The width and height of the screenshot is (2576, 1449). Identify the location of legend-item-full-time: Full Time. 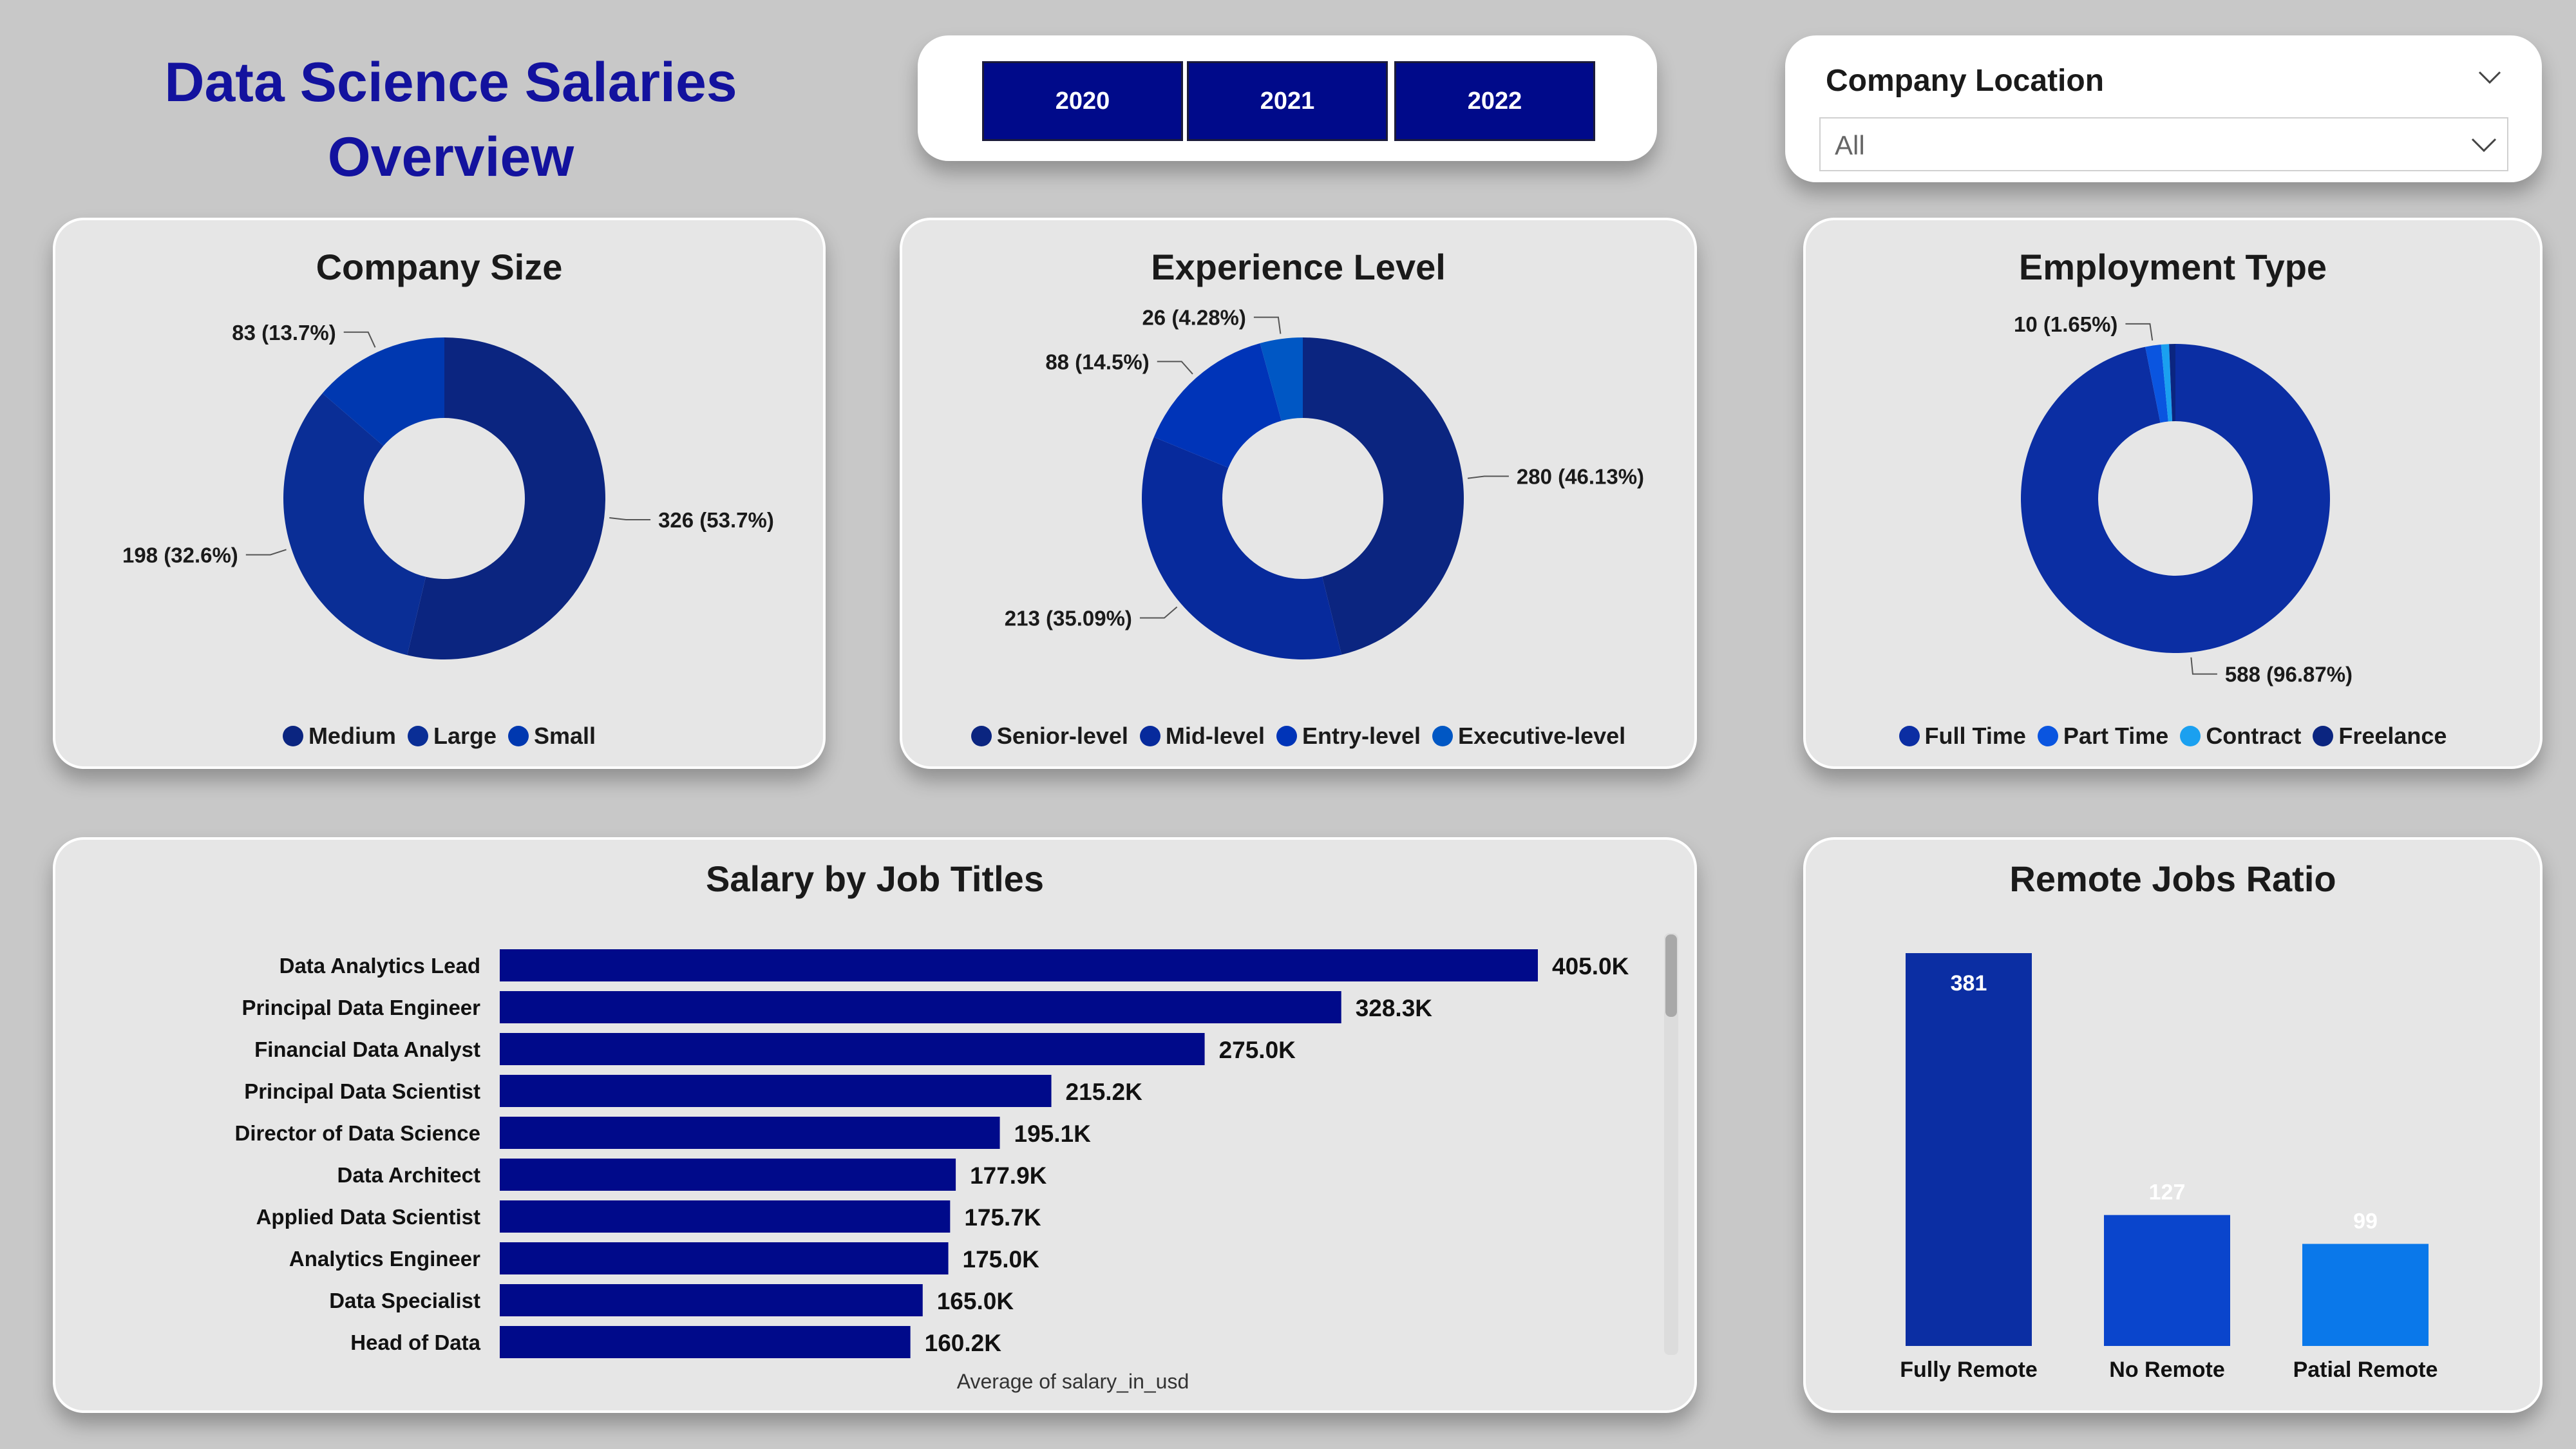
(1962, 737).